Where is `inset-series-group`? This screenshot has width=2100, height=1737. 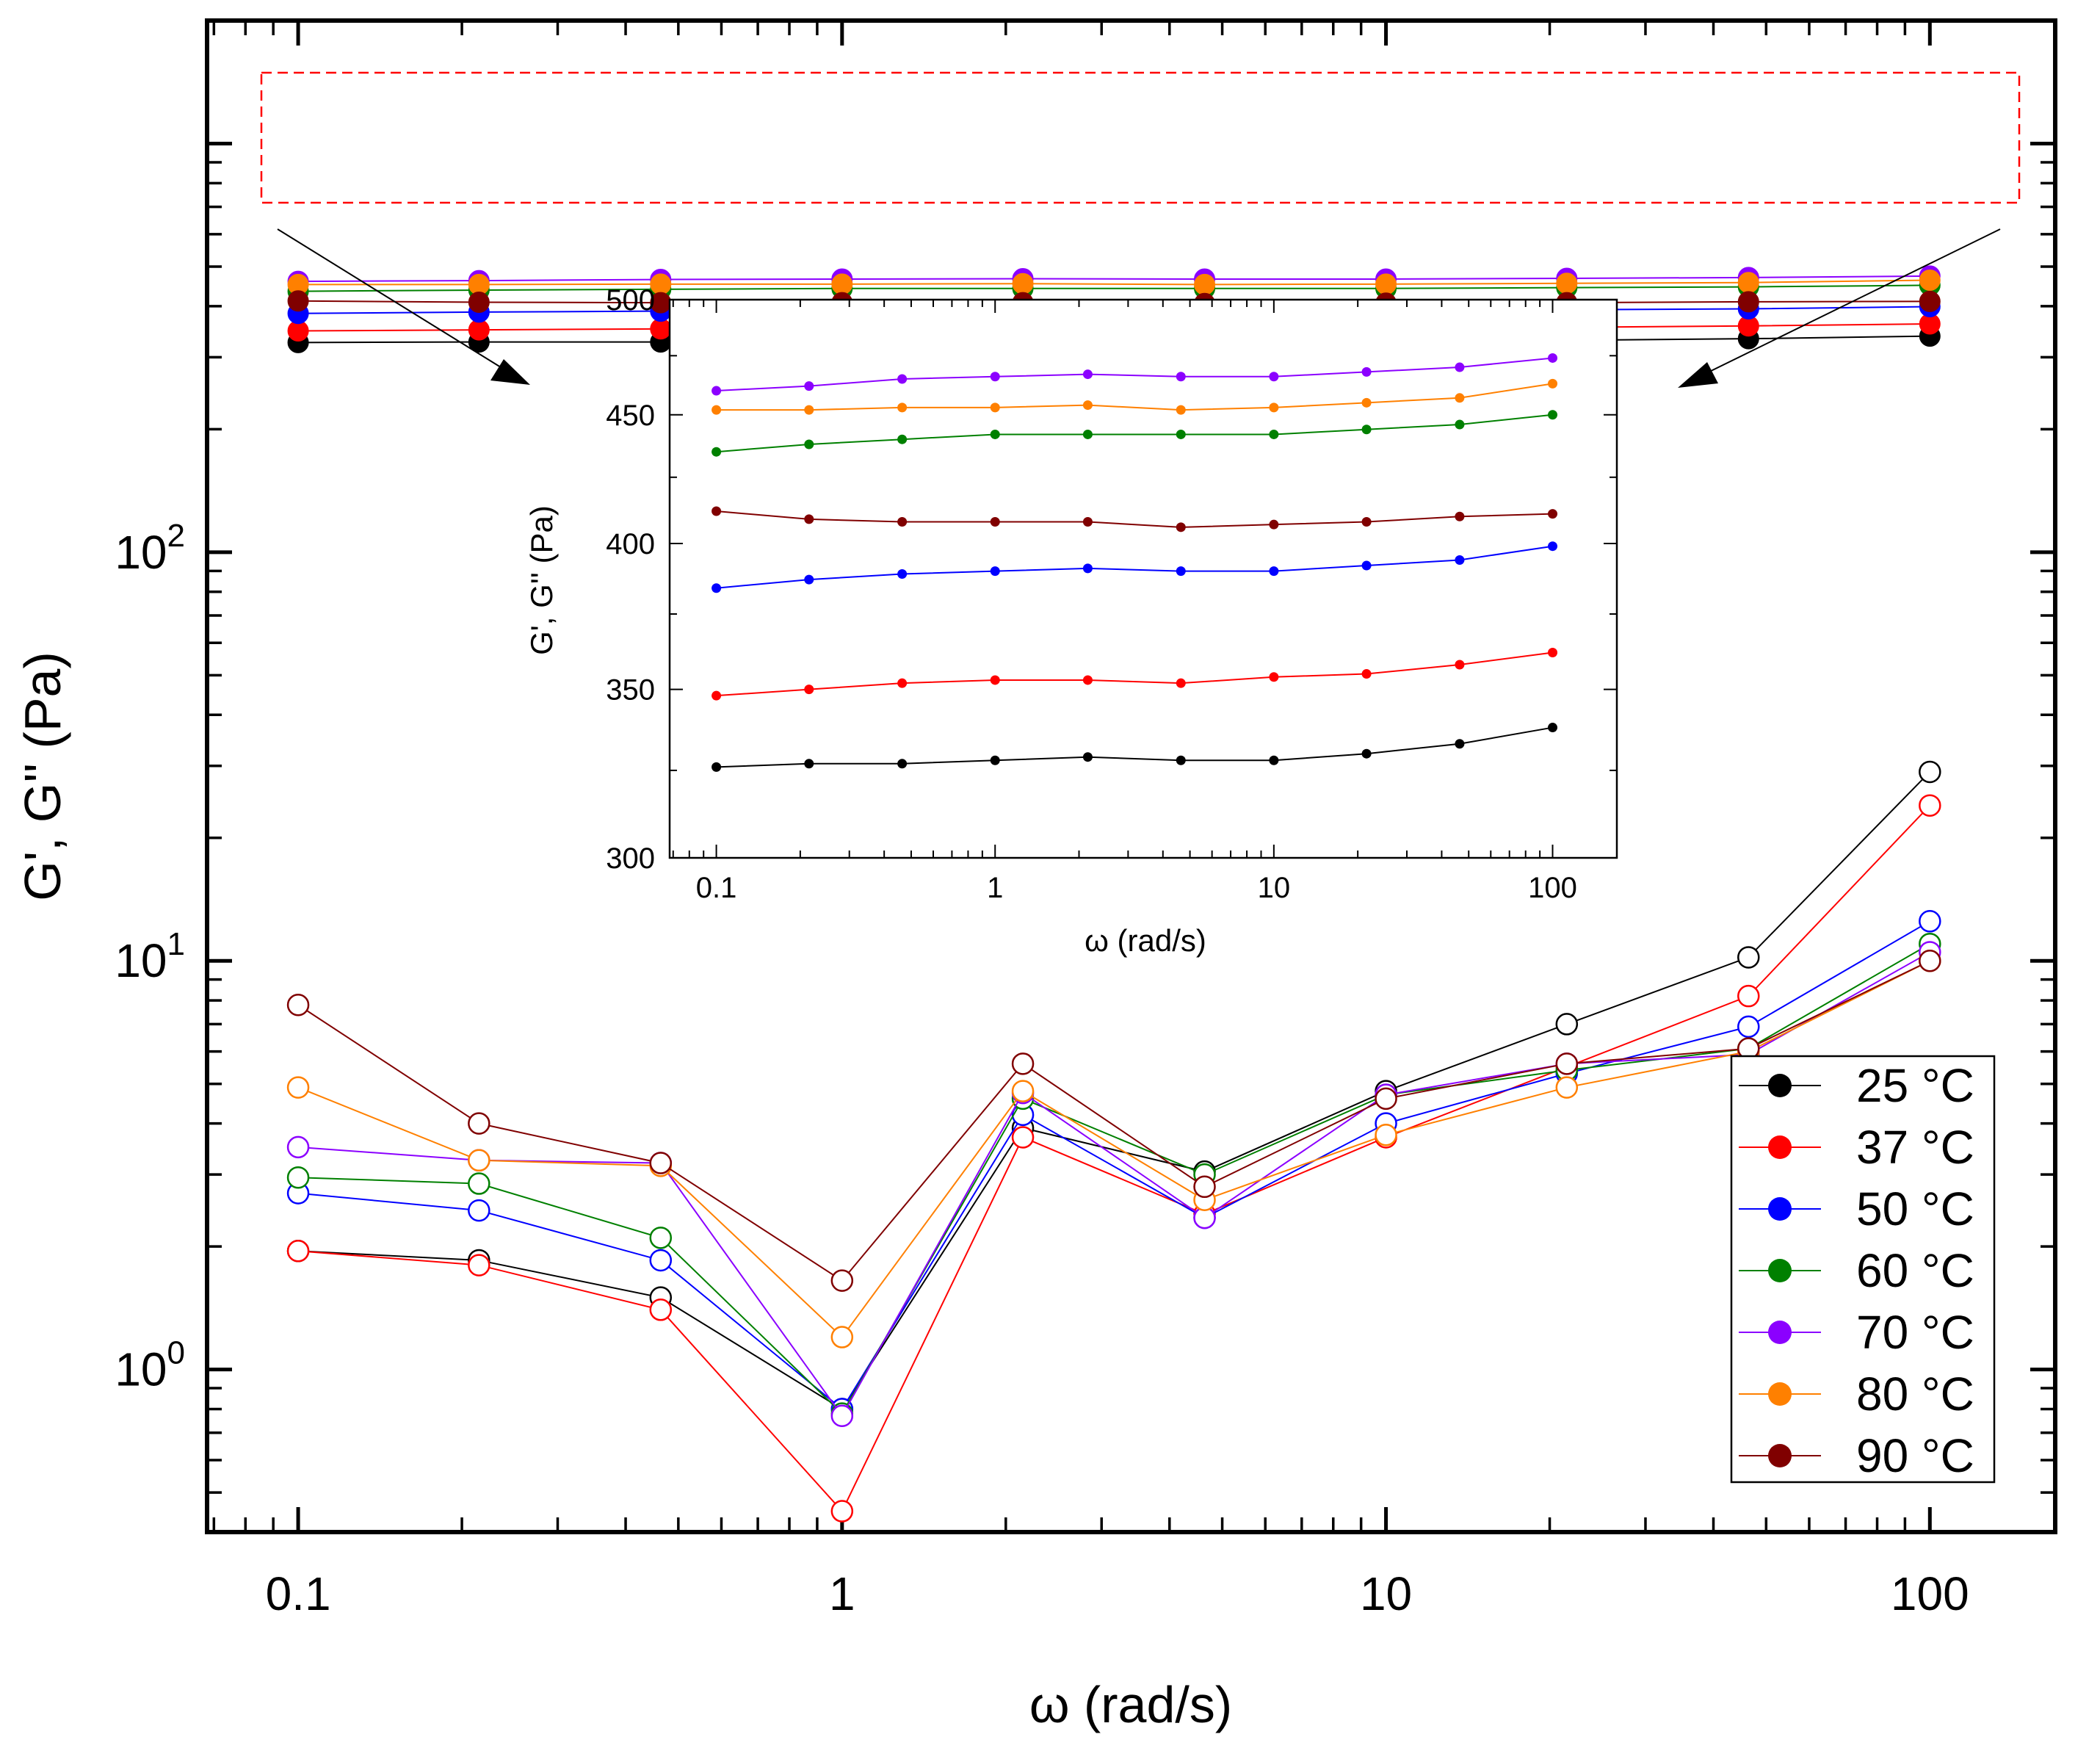 inset-series-group is located at coordinates (1135, 562).